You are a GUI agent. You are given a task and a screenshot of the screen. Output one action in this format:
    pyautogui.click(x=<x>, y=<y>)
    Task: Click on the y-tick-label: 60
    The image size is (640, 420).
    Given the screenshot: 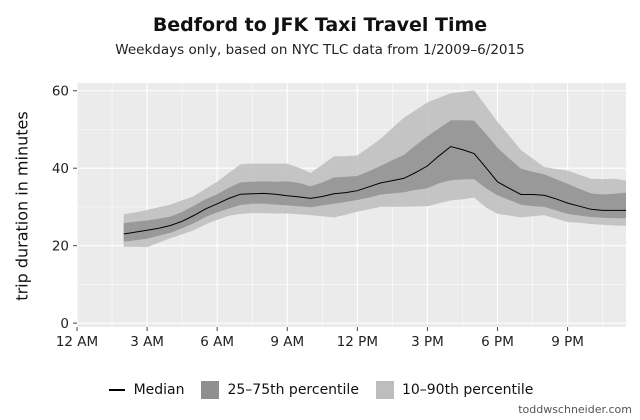 What is the action you would take?
    pyautogui.click(x=60, y=92)
    